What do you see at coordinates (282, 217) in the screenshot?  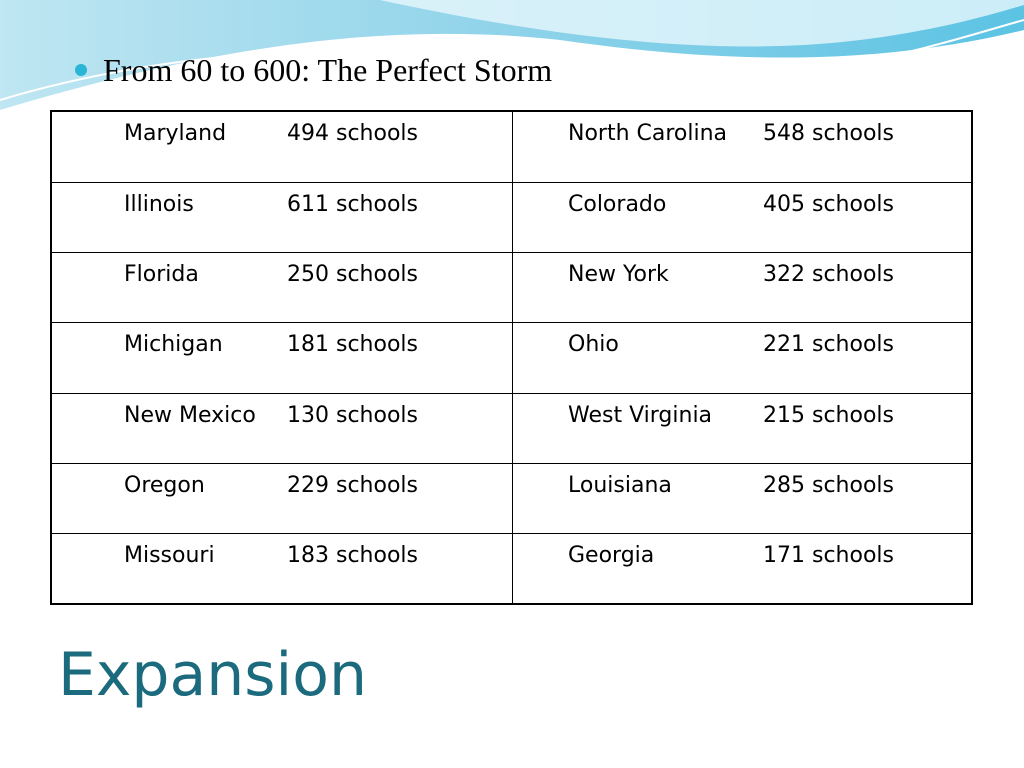 I see `table-cell: Illinois 611 schools` at bounding box center [282, 217].